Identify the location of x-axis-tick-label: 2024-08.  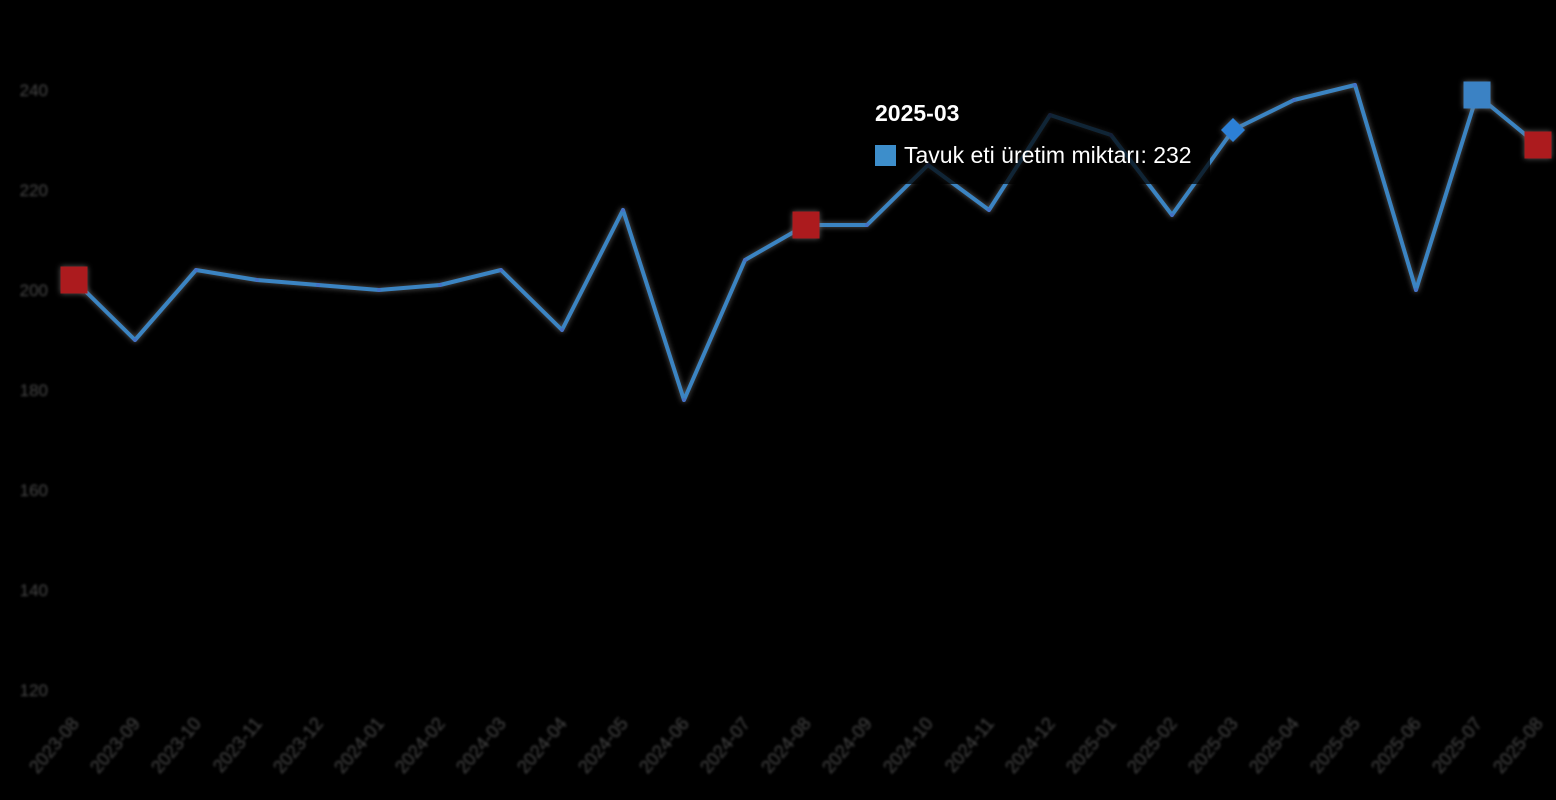
(786, 745).